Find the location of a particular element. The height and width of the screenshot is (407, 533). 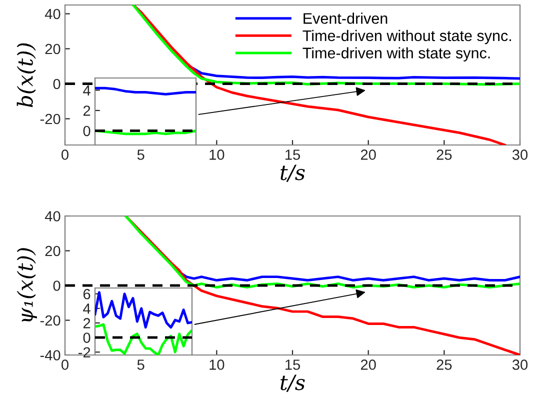

y-tick-label: 6 is located at coordinates (86, 294).